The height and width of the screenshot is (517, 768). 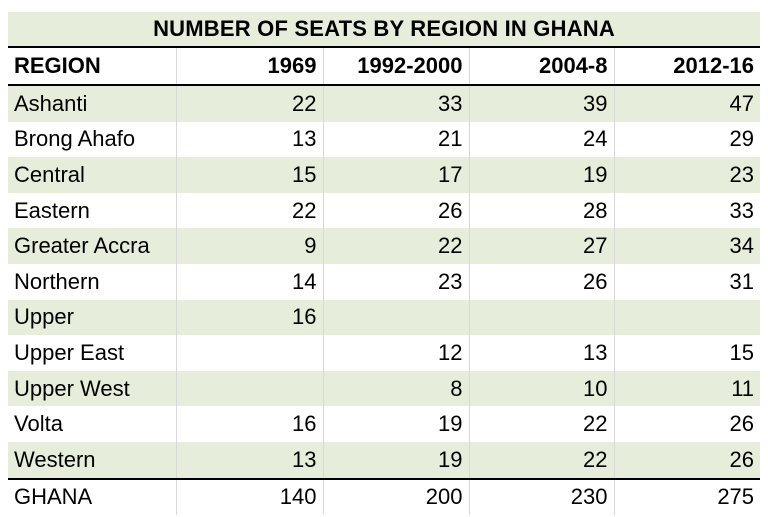 What do you see at coordinates (395, 246) in the screenshot?
I see `cell-1992-2000: 22` at bounding box center [395, 246].